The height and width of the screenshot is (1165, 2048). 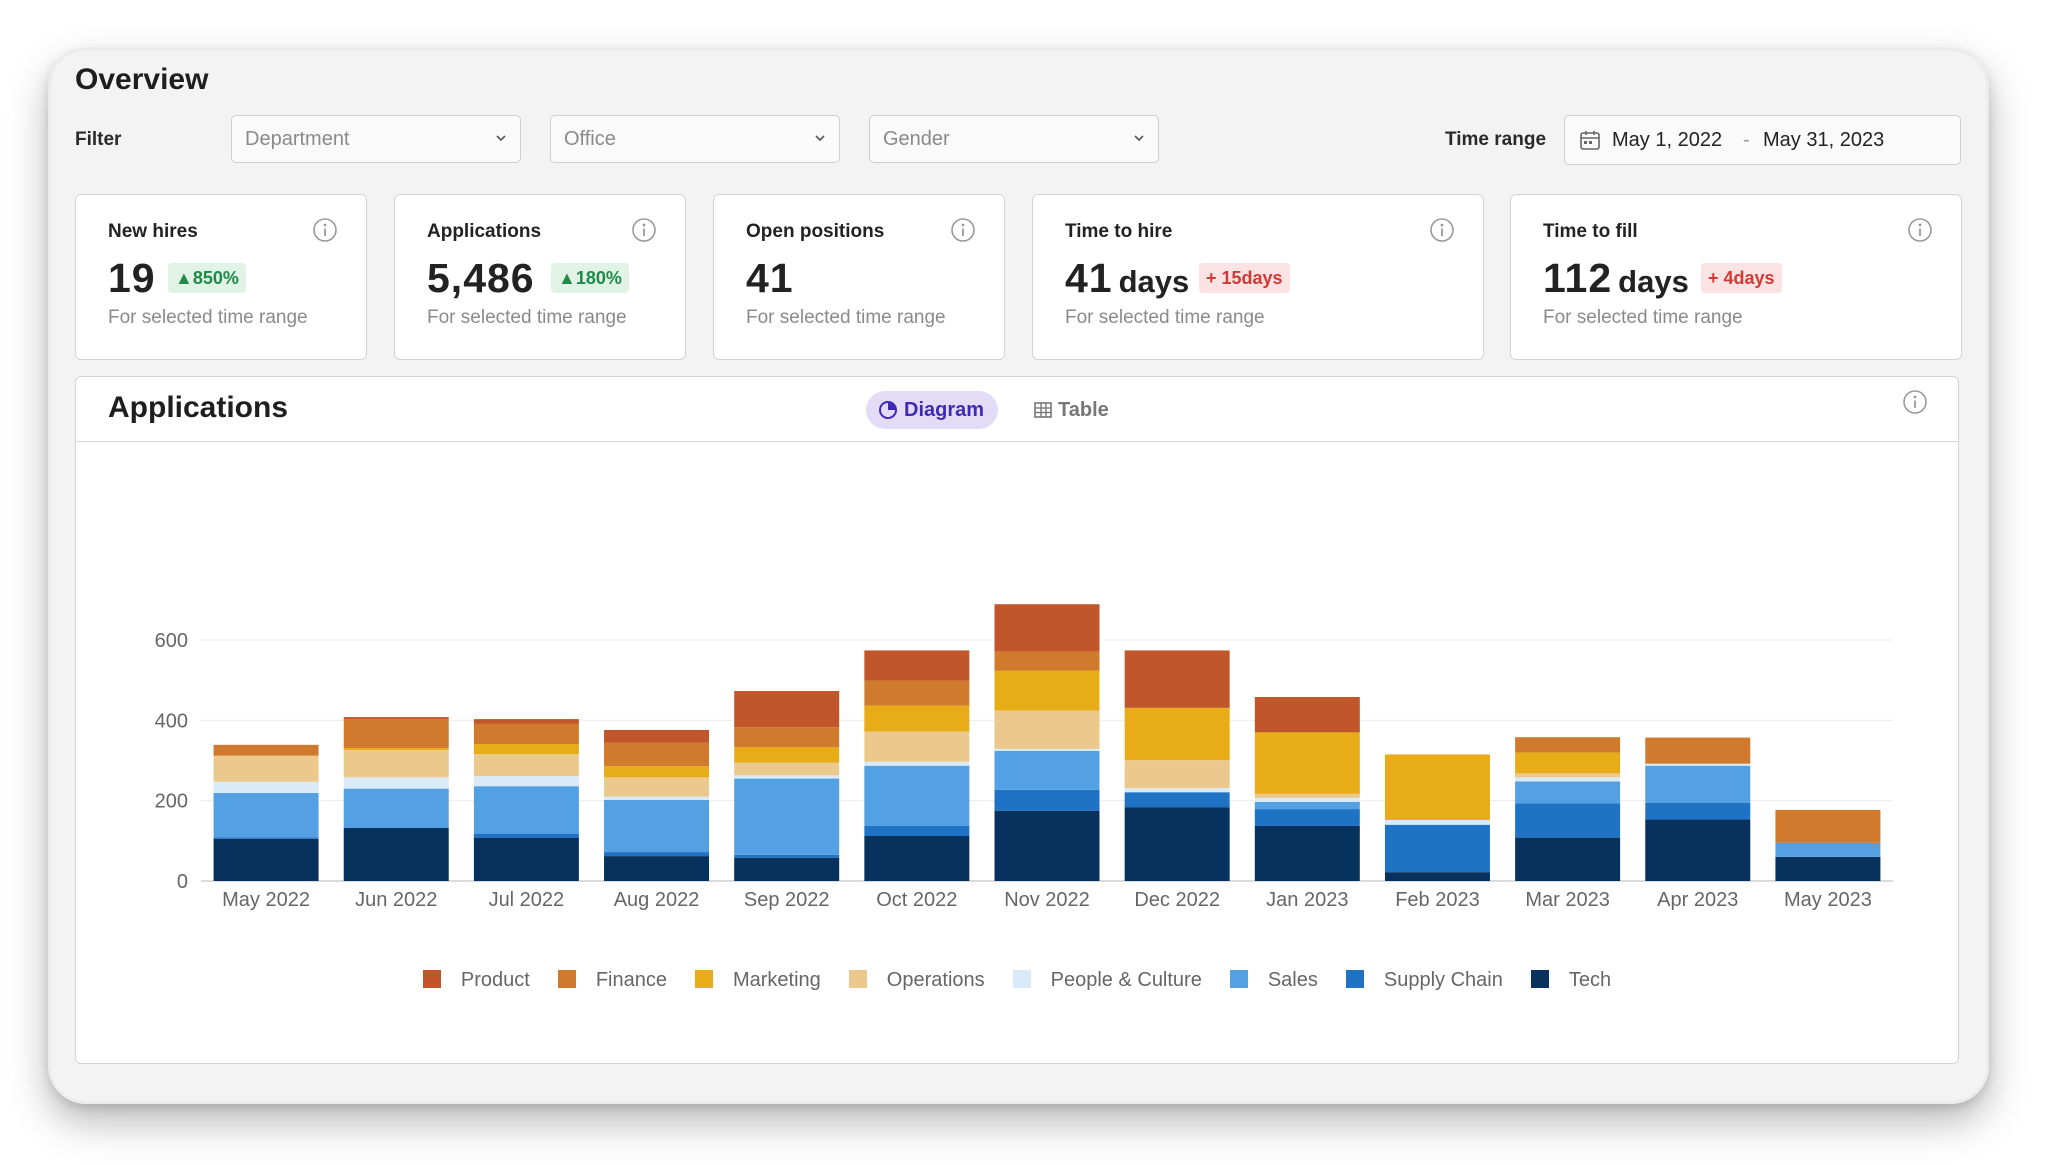 I want to click on legend-item: Finance, so click(x=612, y=980).